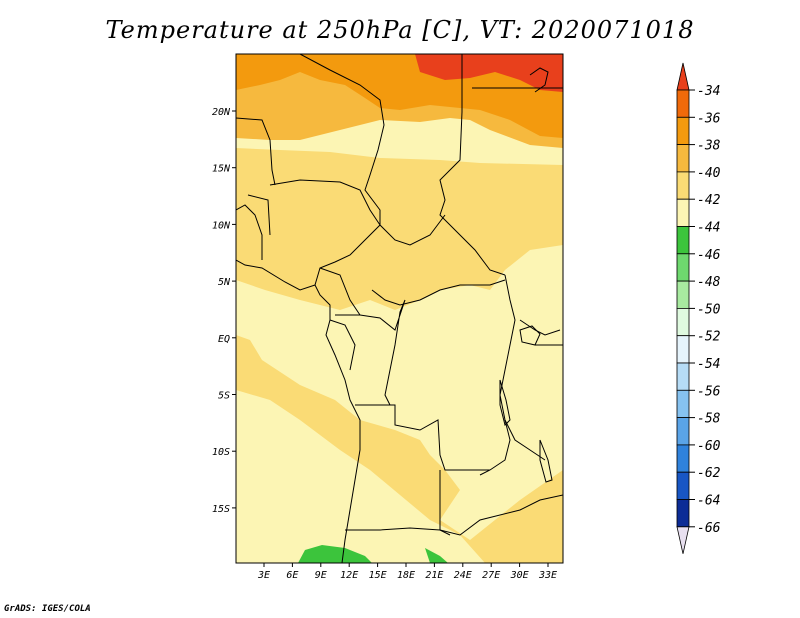 The image size is (800, 618). What do you see at coordinates (398, 531) in the screenshot?
I see `border-angola-south` at bounding box center [398, 531].